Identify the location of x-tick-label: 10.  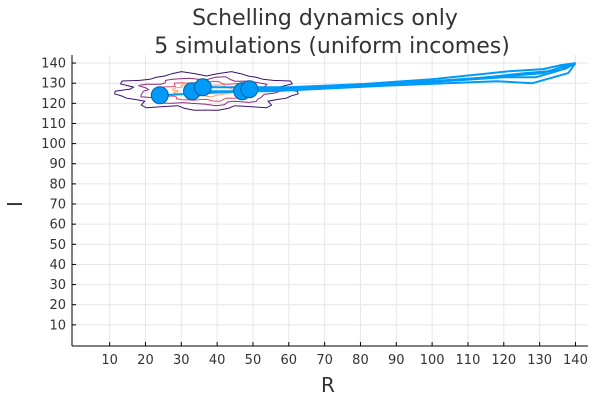
(109, 360).